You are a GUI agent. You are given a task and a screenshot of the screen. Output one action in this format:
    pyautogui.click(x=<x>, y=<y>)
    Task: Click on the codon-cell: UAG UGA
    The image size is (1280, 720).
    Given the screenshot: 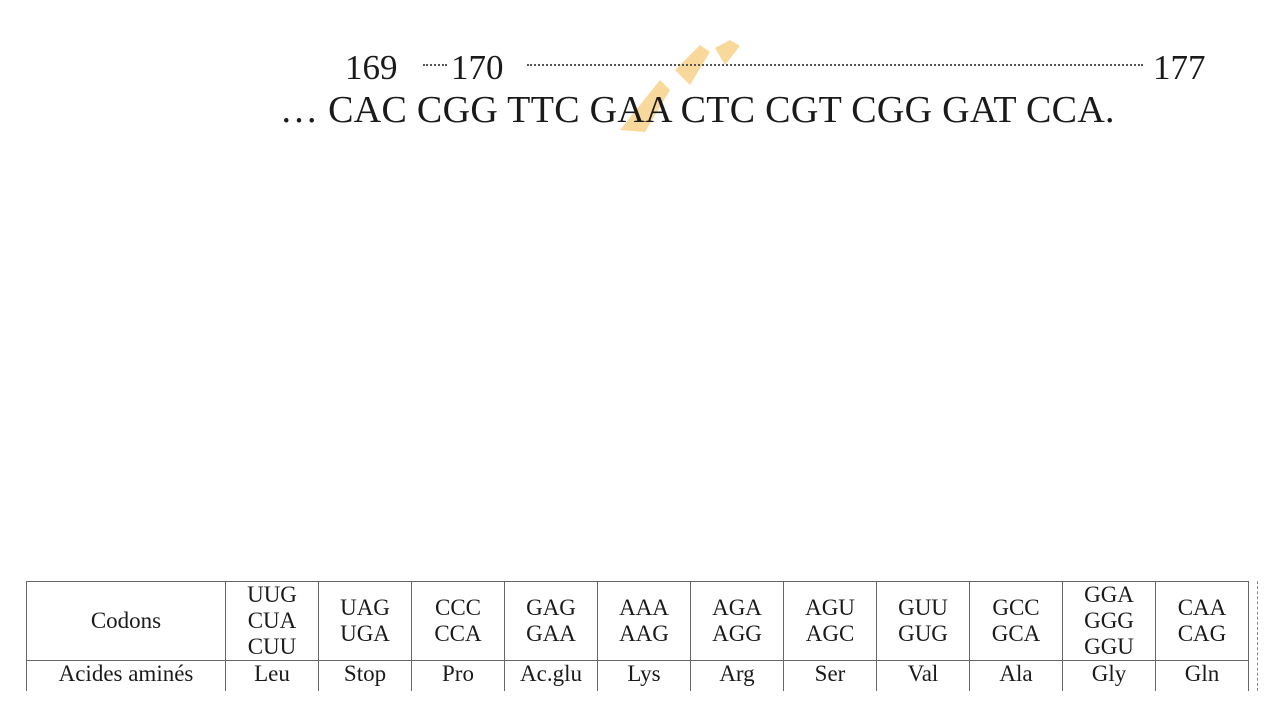 What is the action you would take?
    pyautogui.click(x=365, y=621)
    